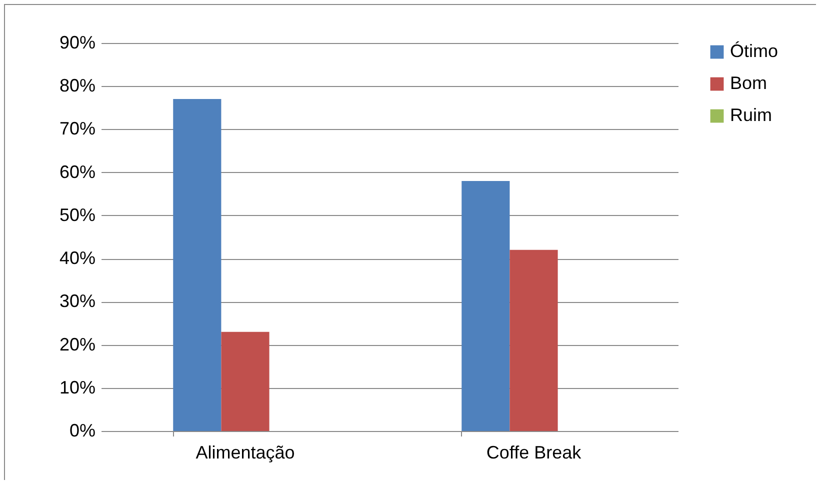  I want to click on y-tick-label: 0%, so click(82, 430).